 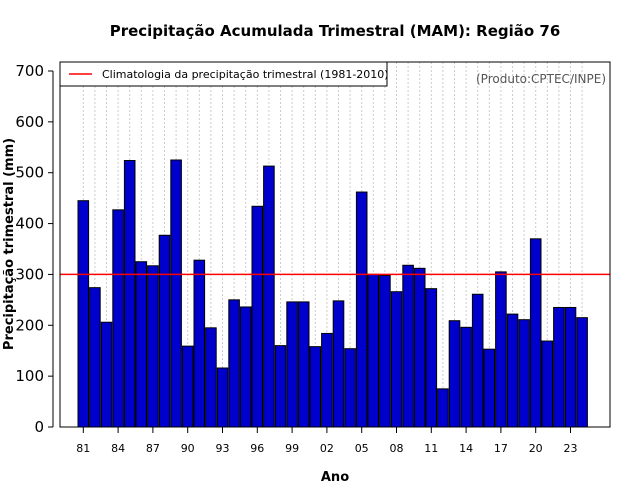 I want to click on bar-2008, so click(x=396, y=359).